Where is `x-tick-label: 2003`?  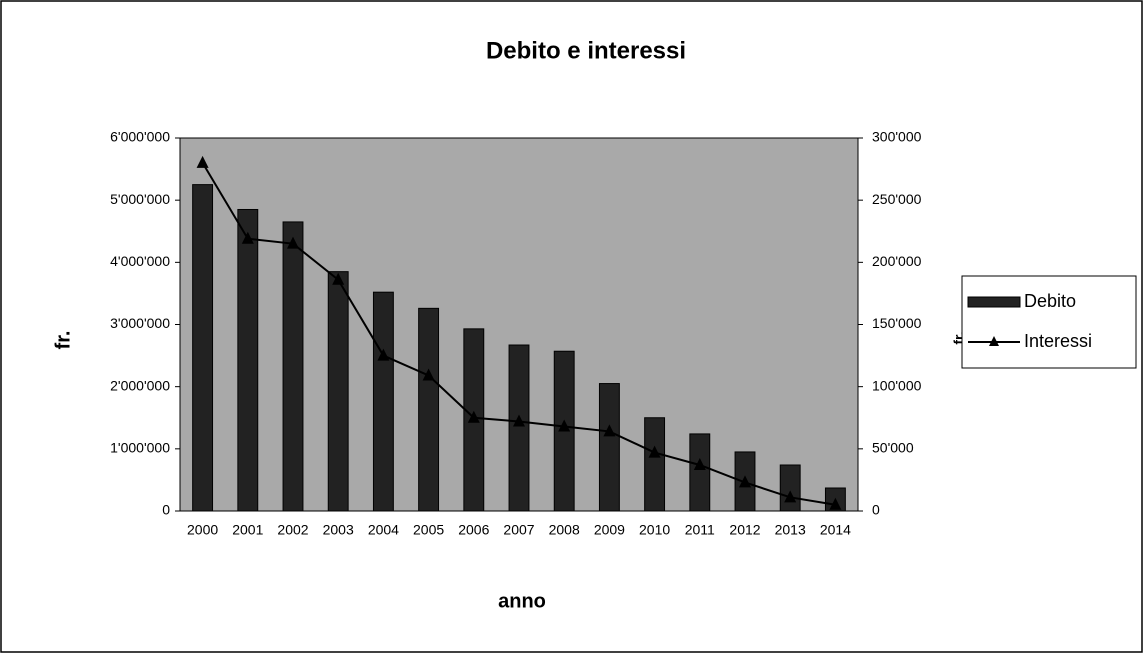 x-tick-label: 2003 is located at coordinates (338, 530).